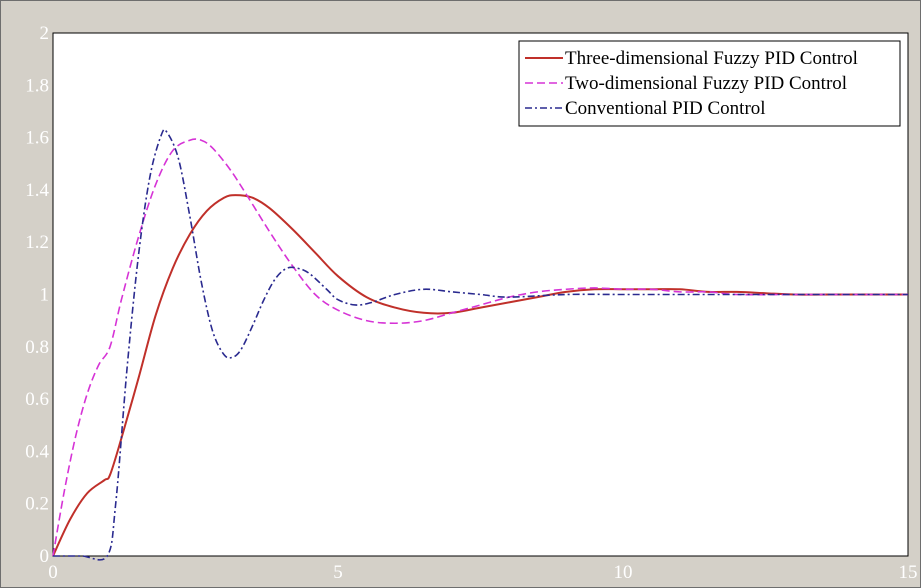 Image resolution: width=921 pixels, height=588 pixels. What do you see at coordinates (37, 347) in the screenshot?
I see `y-tick-label: 0.8` at bounding box center [37, 347].